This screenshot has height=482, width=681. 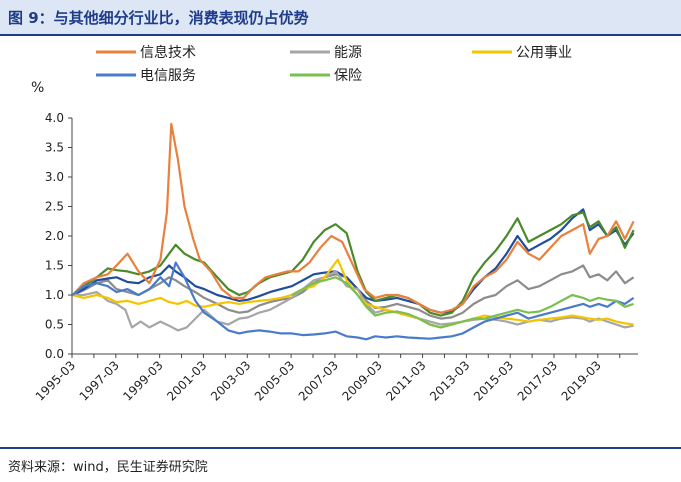 What do you see at coordinates (369, 37) in the screenshot?
I see `legend-label-1: 必需消费品` at bounding box center [369, 37].